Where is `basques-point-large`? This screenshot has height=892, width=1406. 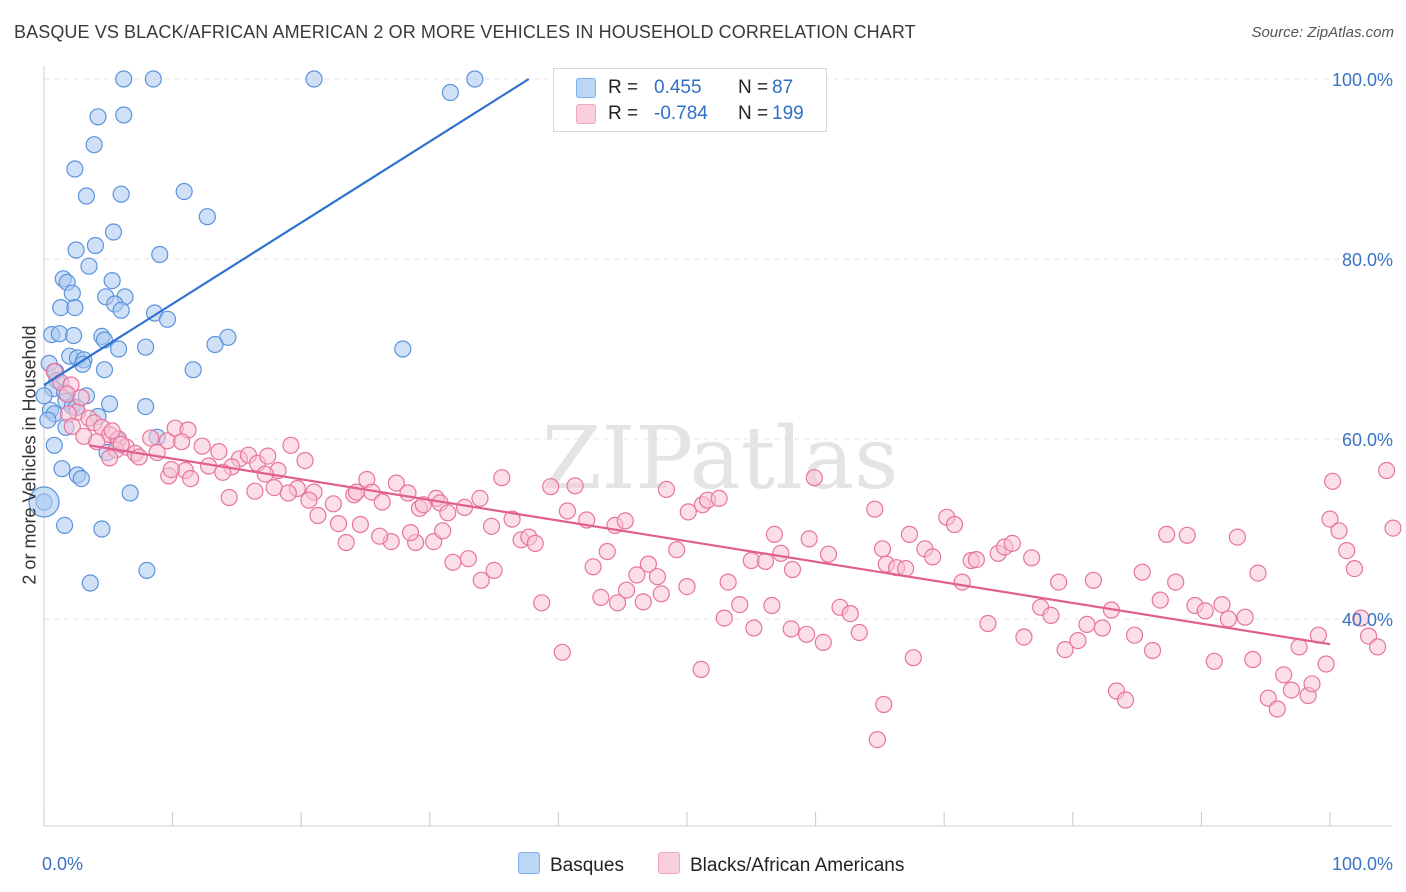
basques-point-large is located at coordinates (44, 502).